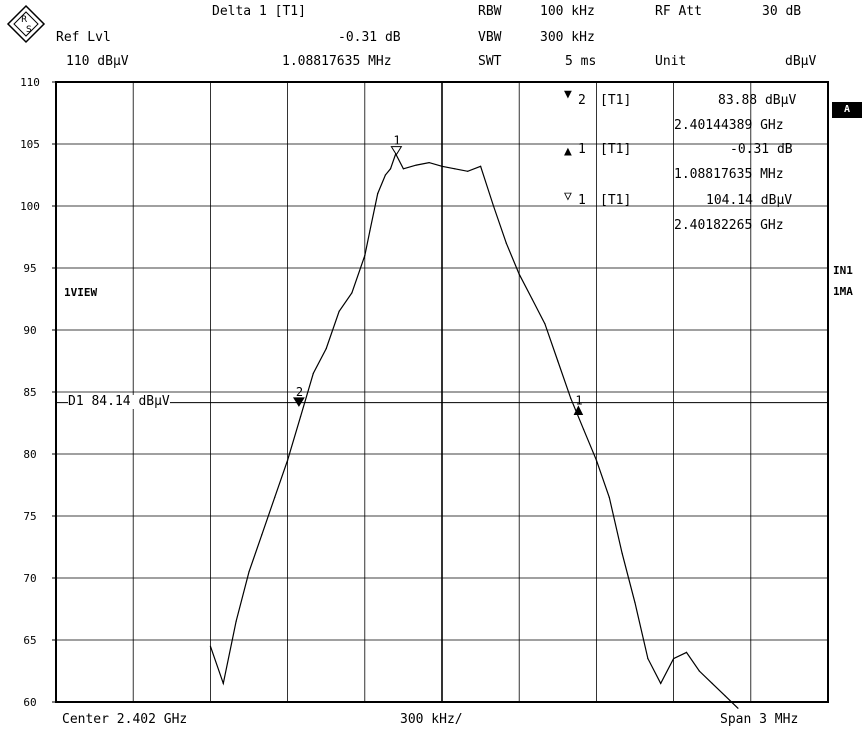 The image size is (864, 730). What do you see at coordinates (729, 174) in the screenshot?
I see `marker-row-2-freq: 1.08817635 MHz` at bounding box center [729, 174].